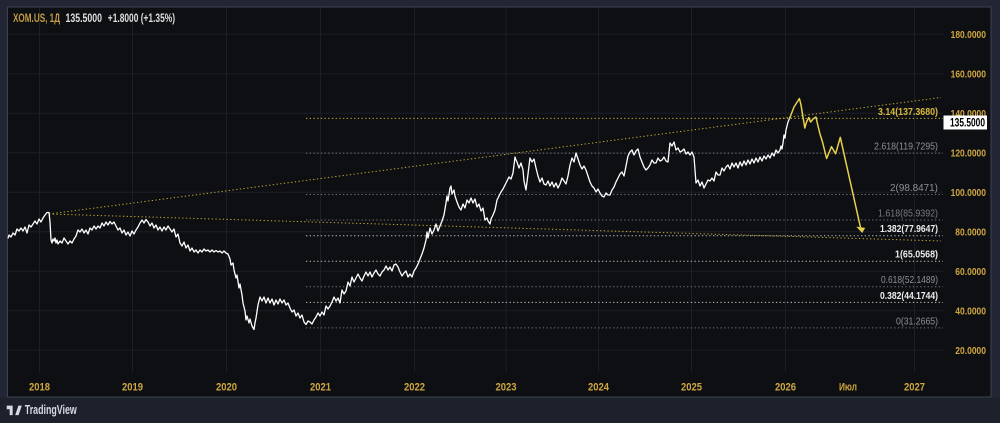 This screenshot has height=423, width=1000. I want to click on svg-text: 2022, so click(414, 387).